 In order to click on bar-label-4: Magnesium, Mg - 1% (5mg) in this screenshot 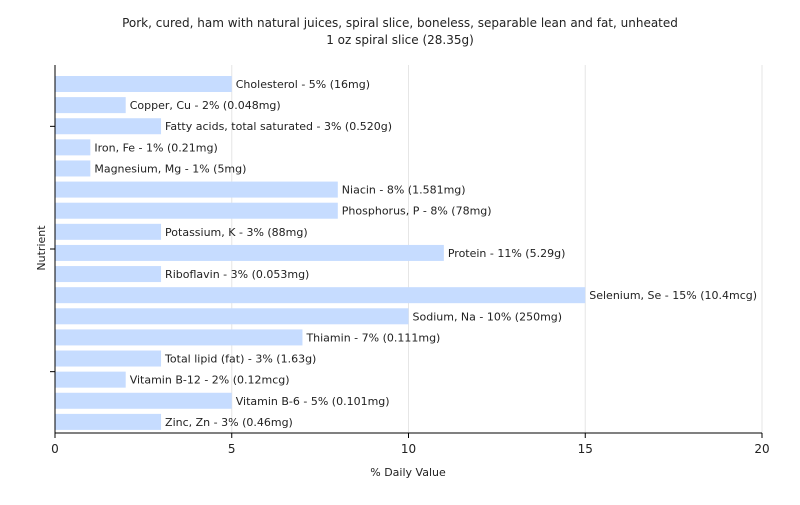, I will do `click(170, 168)`.